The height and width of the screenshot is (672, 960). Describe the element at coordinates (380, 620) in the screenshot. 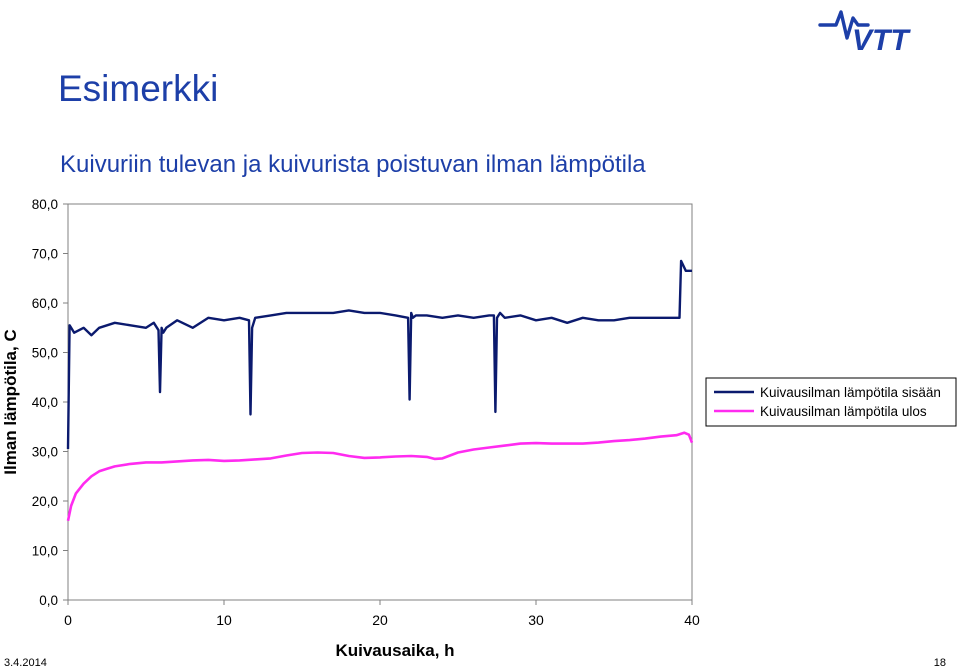

I see `x-tick-label: 20` at that location.